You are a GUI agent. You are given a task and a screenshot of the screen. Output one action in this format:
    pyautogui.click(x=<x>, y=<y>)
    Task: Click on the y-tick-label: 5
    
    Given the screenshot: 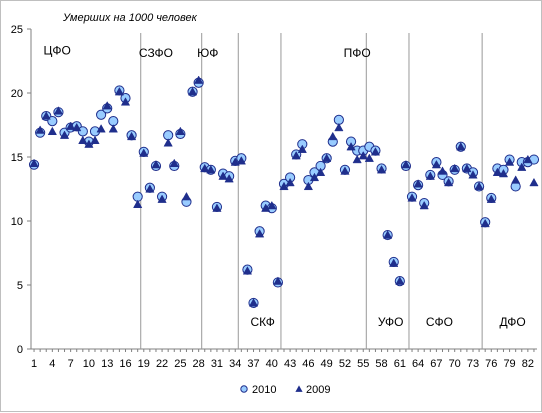 What is the action you would take?
    pyautogui.click(x=20, y=286)
    